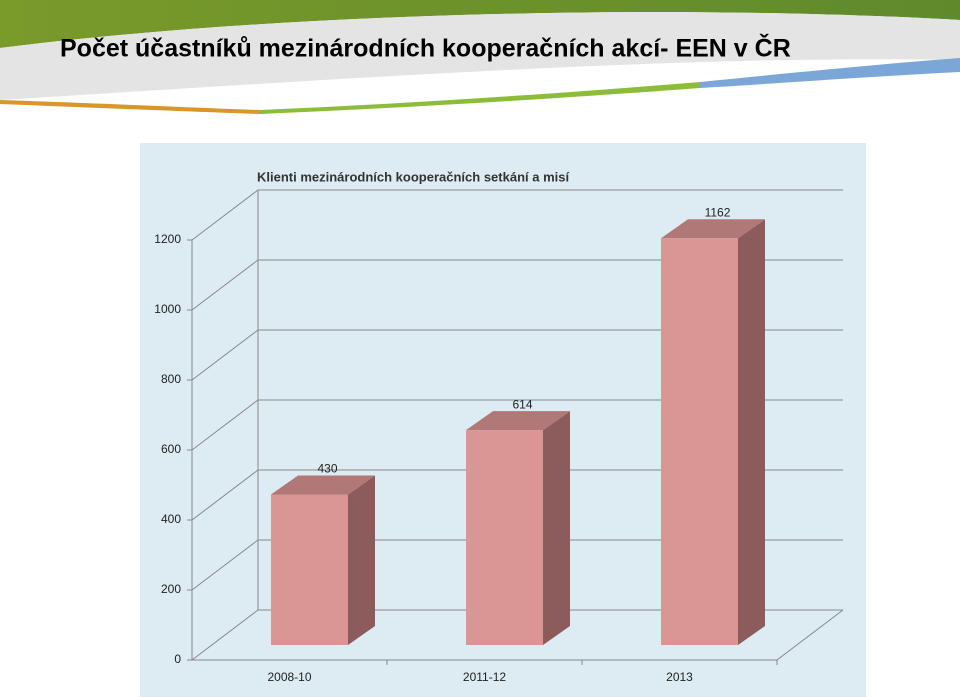  What do you see at coordinates (718, 212) in the screenshot?
I see `value-label: 1162` at bounding box center [718, 212].